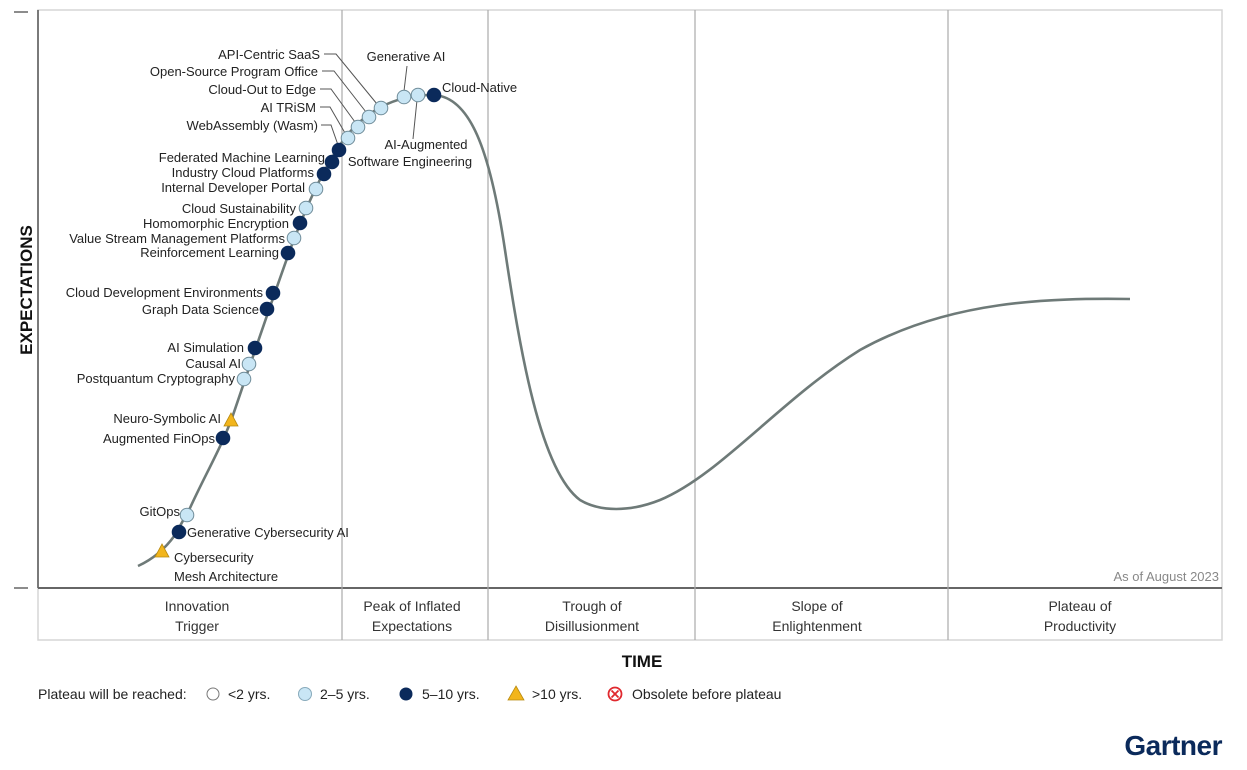 This screenshot has height=770, width=1247. Describe the element at coordinates (339, 150) in the screenshot. I see `marker-webassembly-wasm` at that location.